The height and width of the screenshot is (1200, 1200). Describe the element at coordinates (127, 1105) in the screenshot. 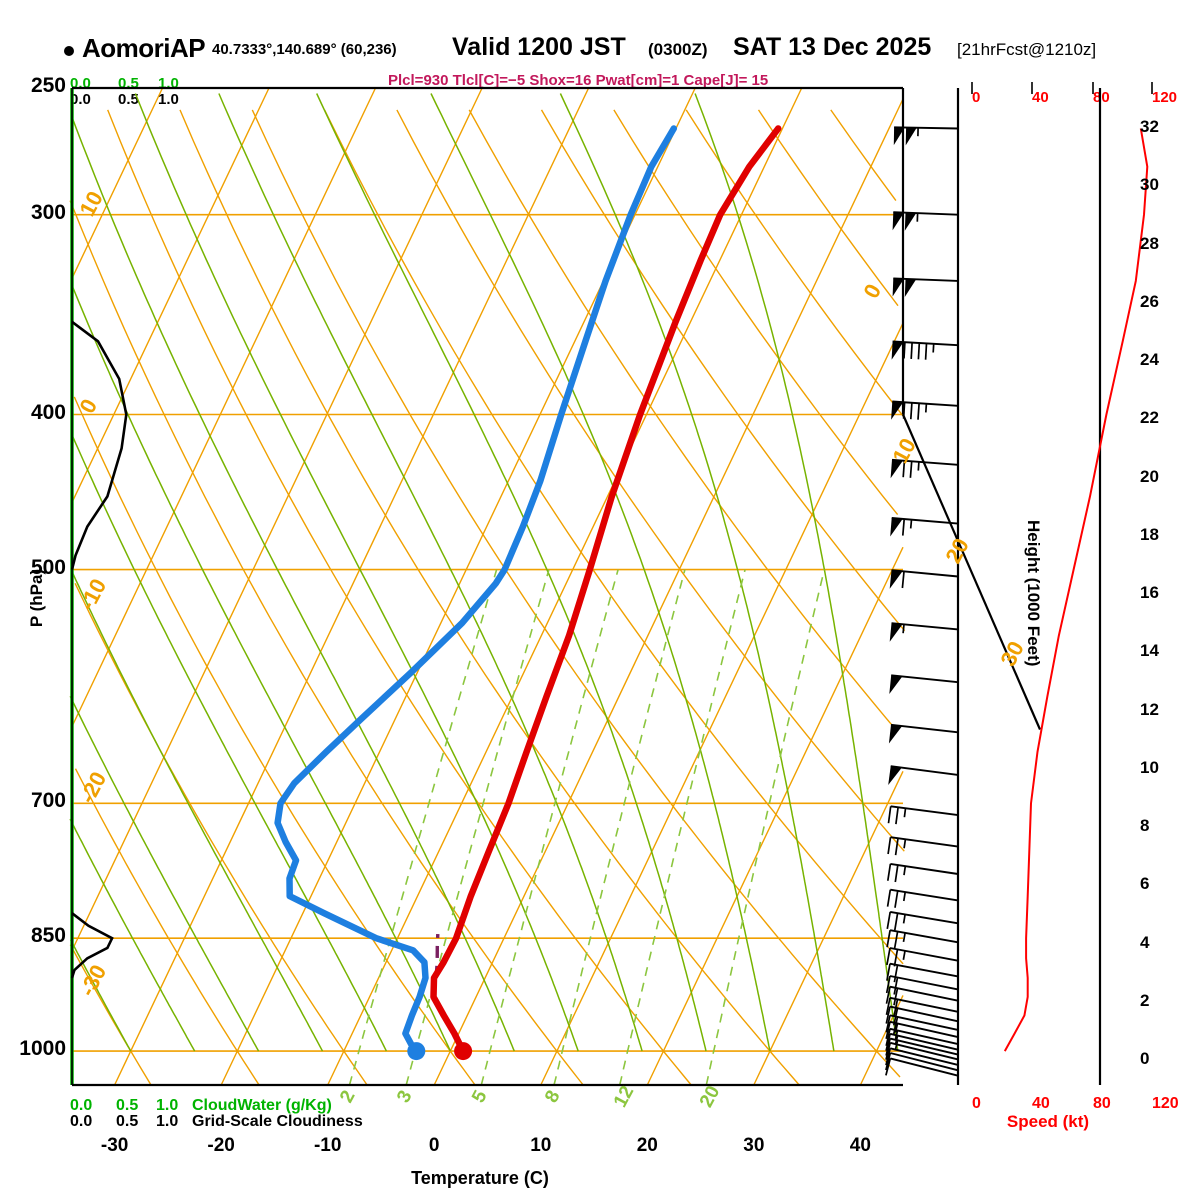

I see `cloudwater-bottom-tick-1: 0.5` at that location.